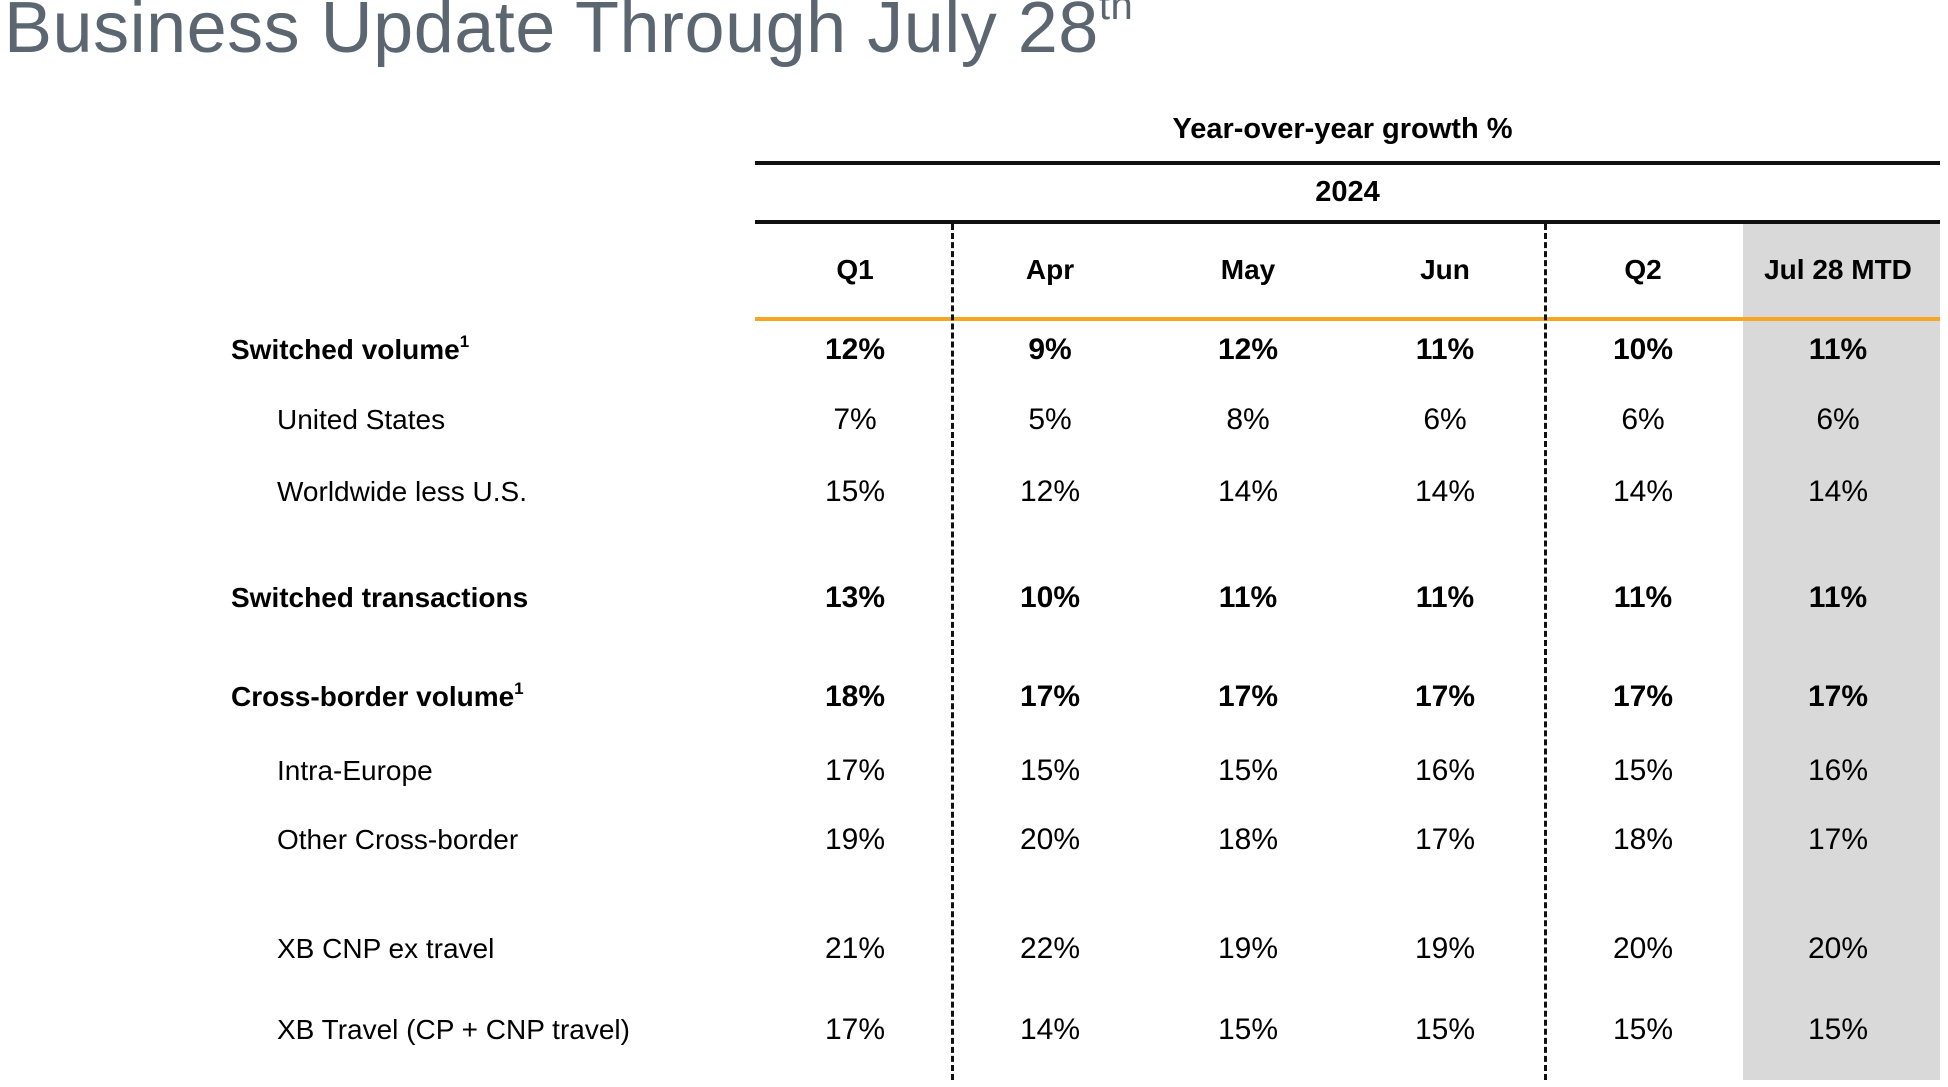 The height and width of the screenshot is (1087, 1948). I want to click on table-cell: 7%, so click(855, 419).